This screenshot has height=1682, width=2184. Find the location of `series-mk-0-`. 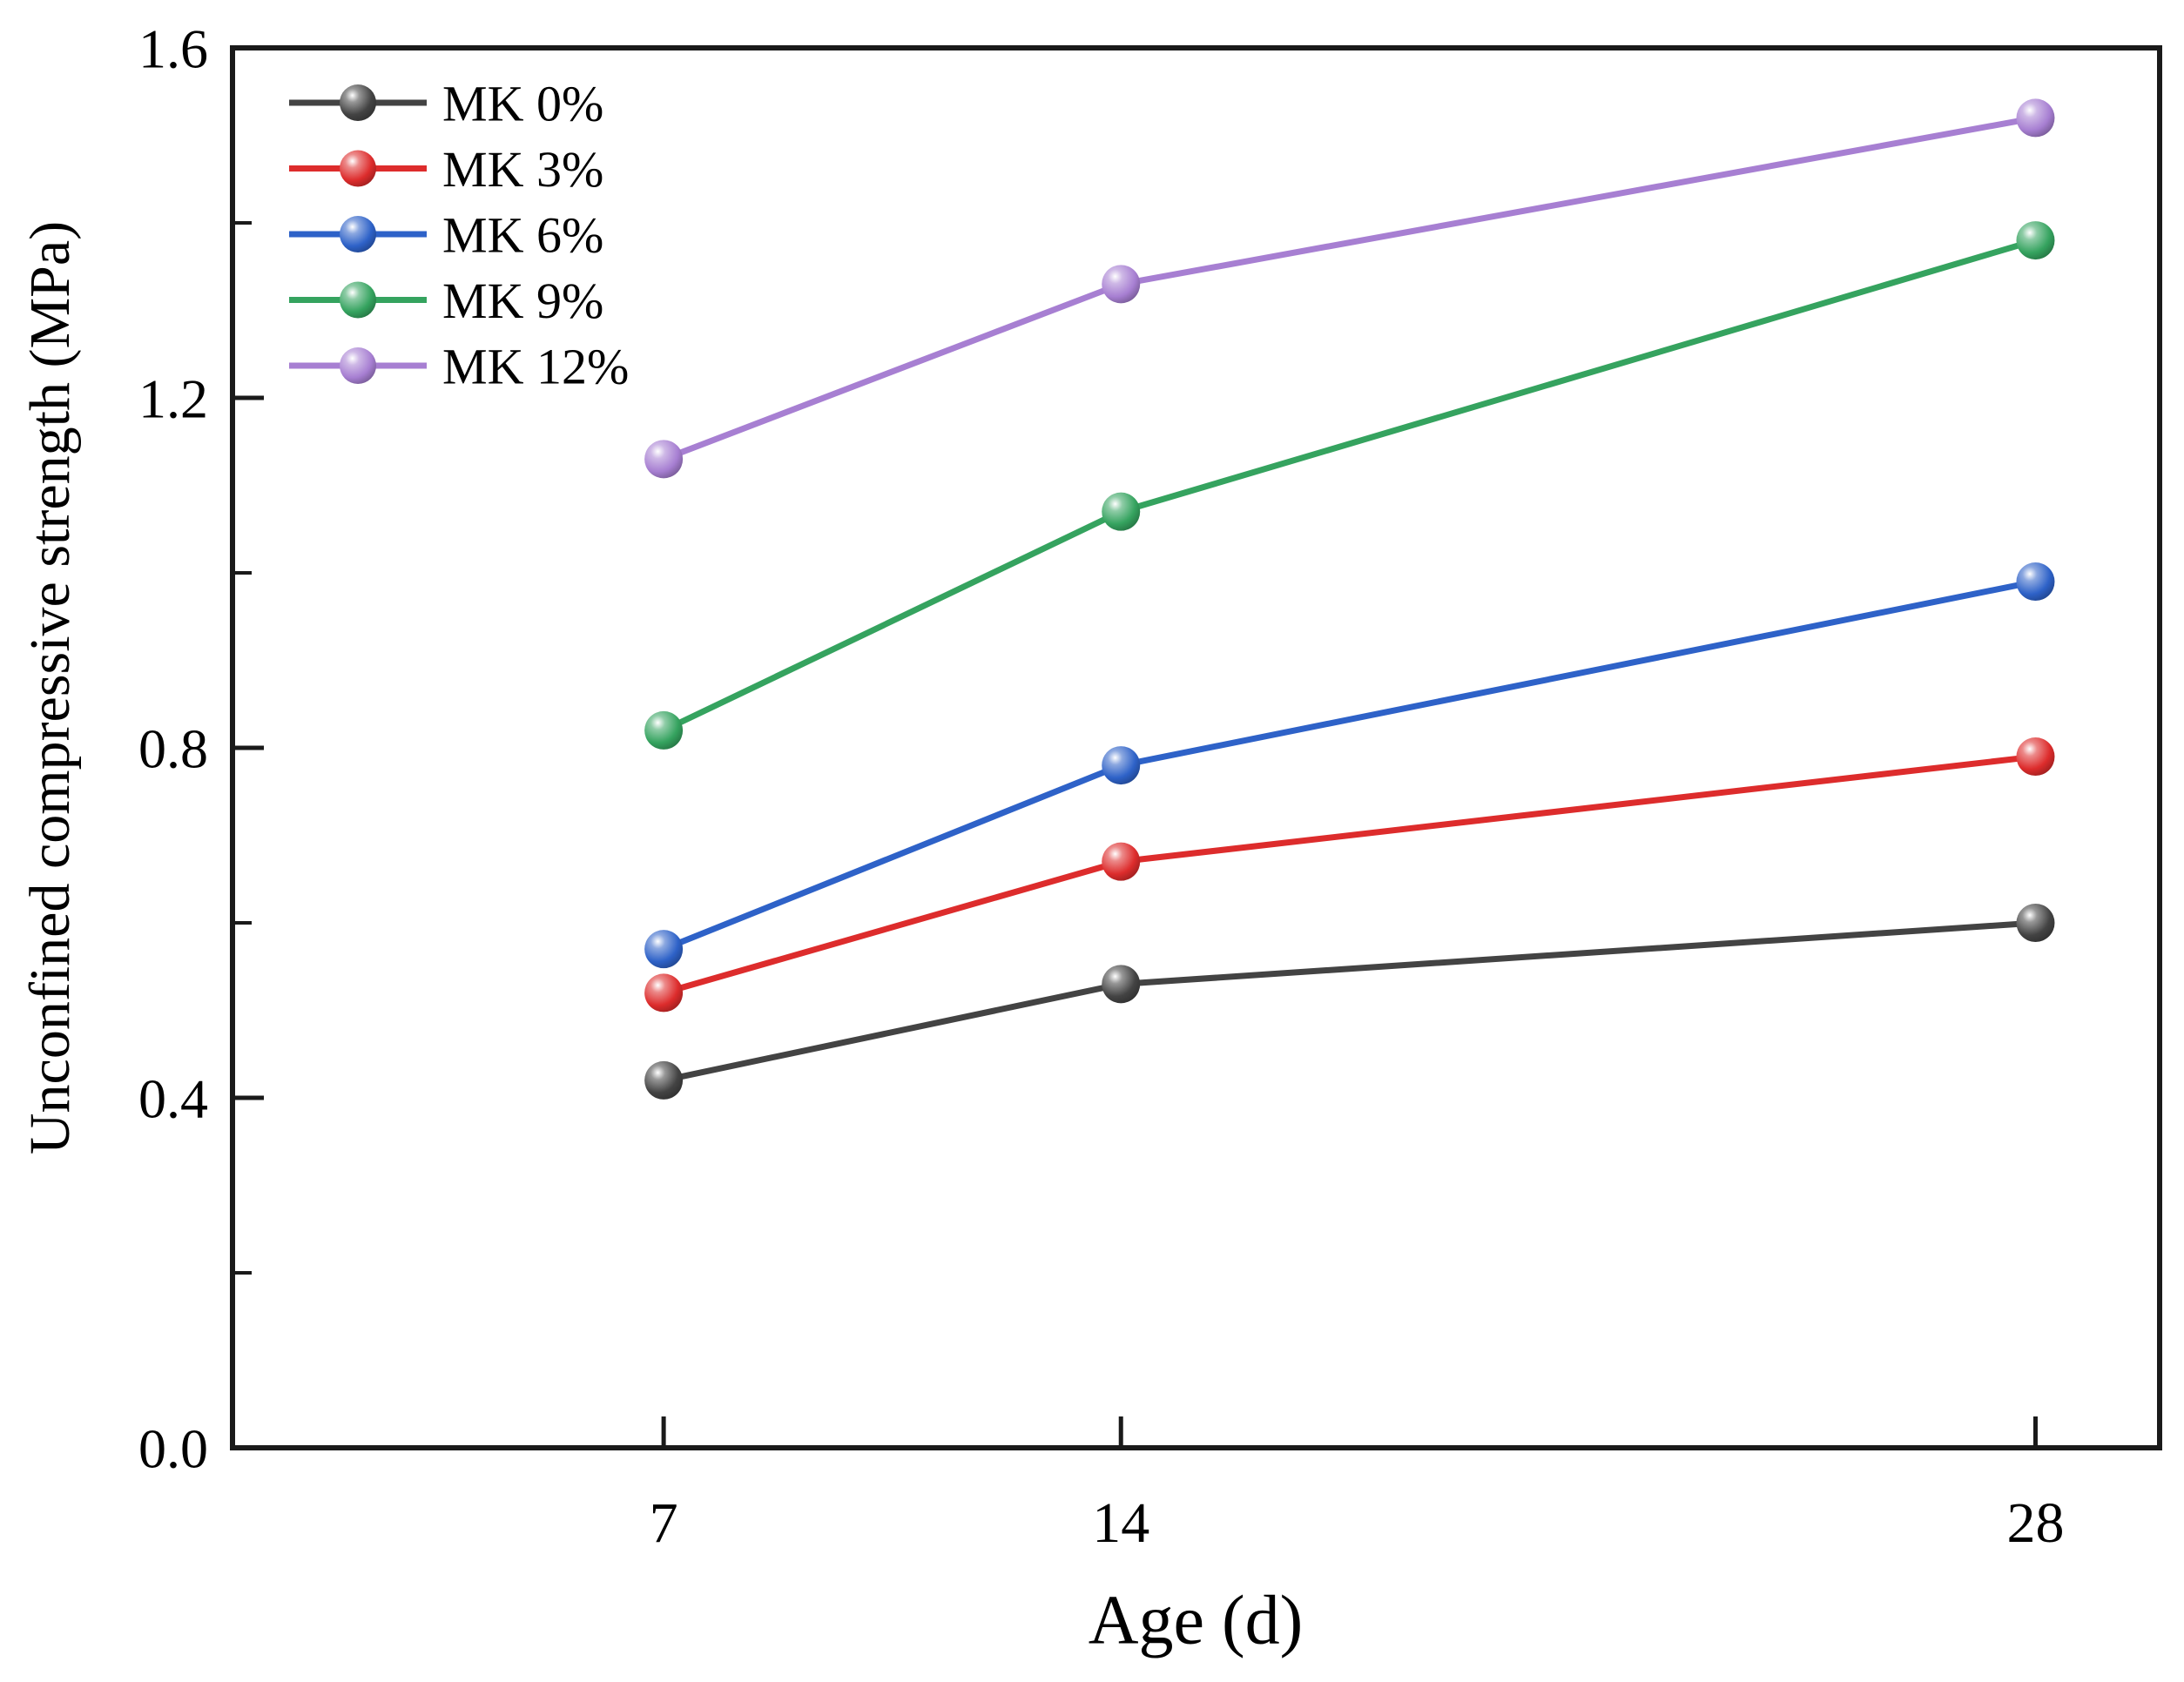

series-mk-0- is located at coordinates (1349, 1002).